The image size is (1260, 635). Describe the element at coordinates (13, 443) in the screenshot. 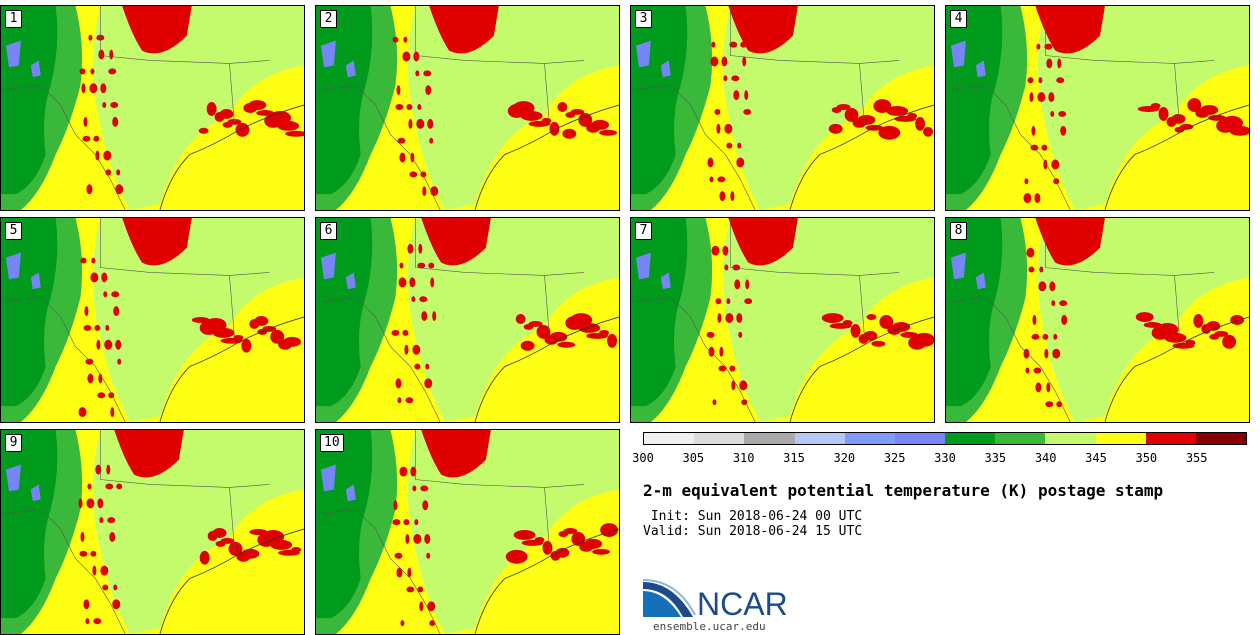

I see `member-label: 9` at that location.